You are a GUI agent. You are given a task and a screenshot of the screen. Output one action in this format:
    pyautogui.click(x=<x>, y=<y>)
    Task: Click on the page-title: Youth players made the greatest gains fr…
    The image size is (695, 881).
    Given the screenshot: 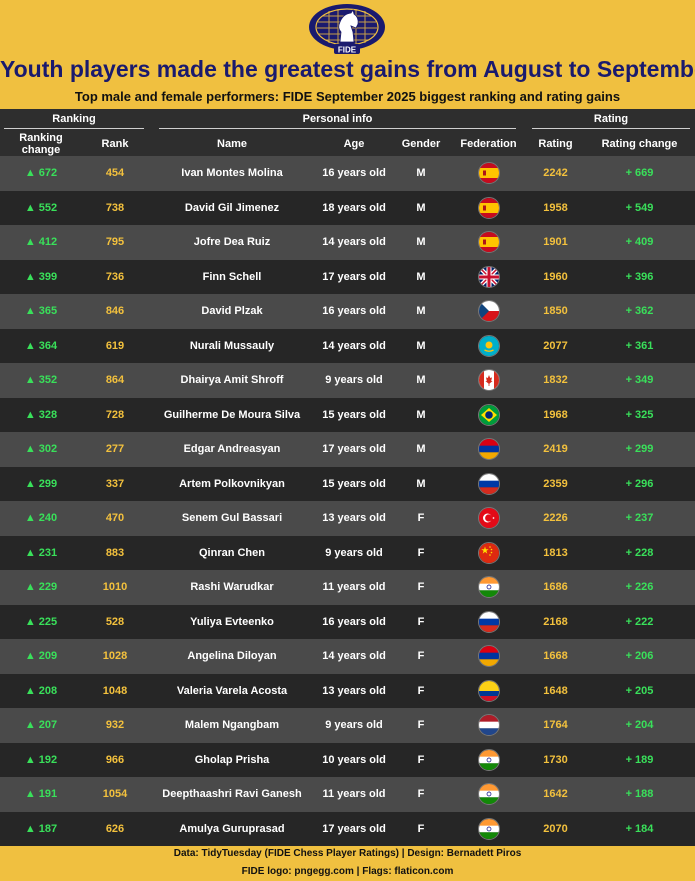 What is the action you would take?
    pyautogui.click(x=347, y=69)
    